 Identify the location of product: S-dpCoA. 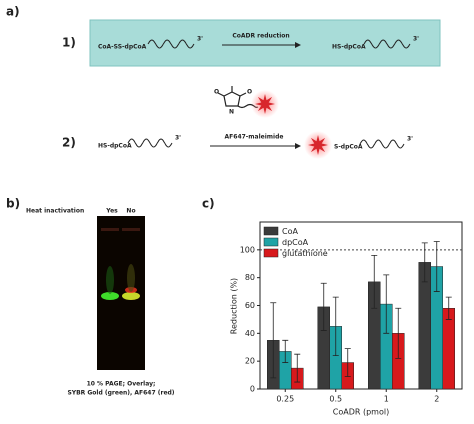
(348, 147).